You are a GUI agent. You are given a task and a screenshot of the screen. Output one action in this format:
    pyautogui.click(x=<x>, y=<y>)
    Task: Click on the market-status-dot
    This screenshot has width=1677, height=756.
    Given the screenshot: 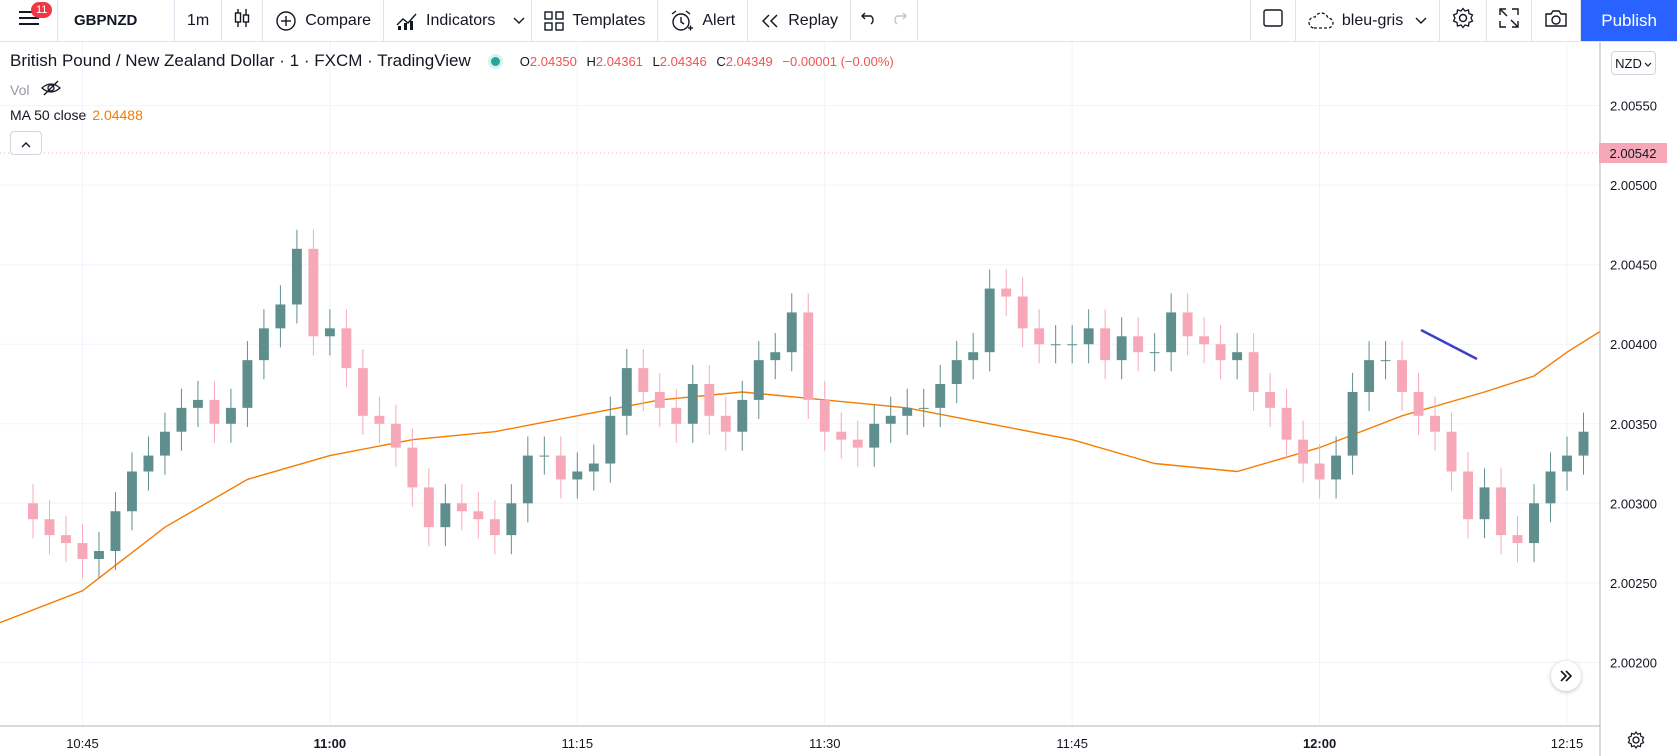 What is the action you would take?
    pyautogui.click(x=495, y=61)
    